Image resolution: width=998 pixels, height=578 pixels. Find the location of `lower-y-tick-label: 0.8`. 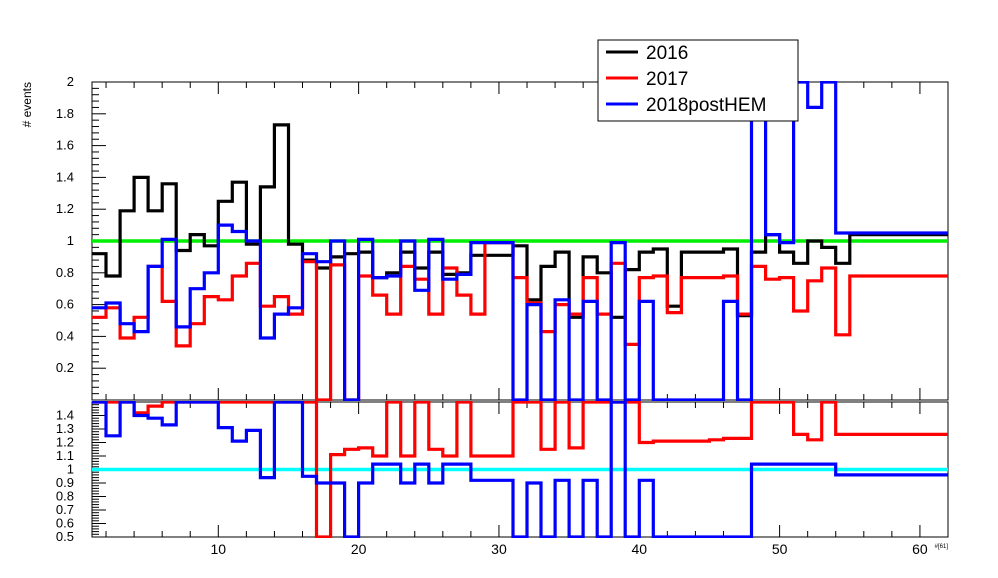

lower-y-tick-label: 0.8 is located at coordinates (65, 496).